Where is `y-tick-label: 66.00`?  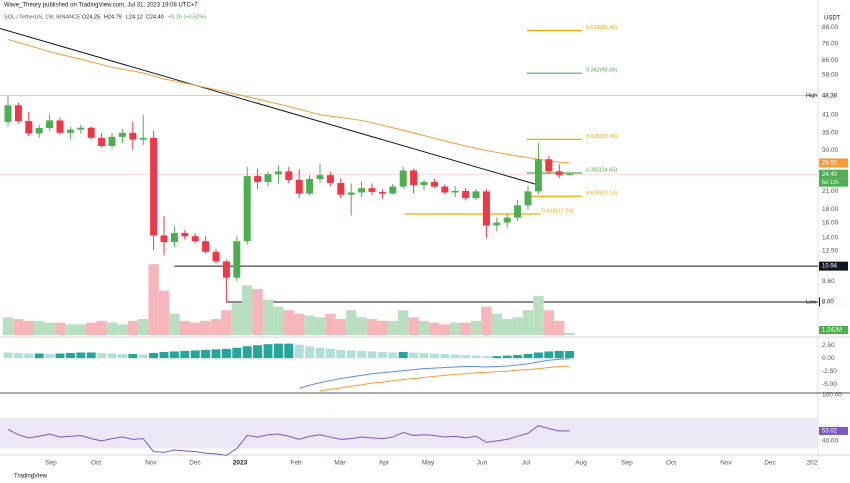
y-tick-label: 66.00 is located at coordinates (830, 60).